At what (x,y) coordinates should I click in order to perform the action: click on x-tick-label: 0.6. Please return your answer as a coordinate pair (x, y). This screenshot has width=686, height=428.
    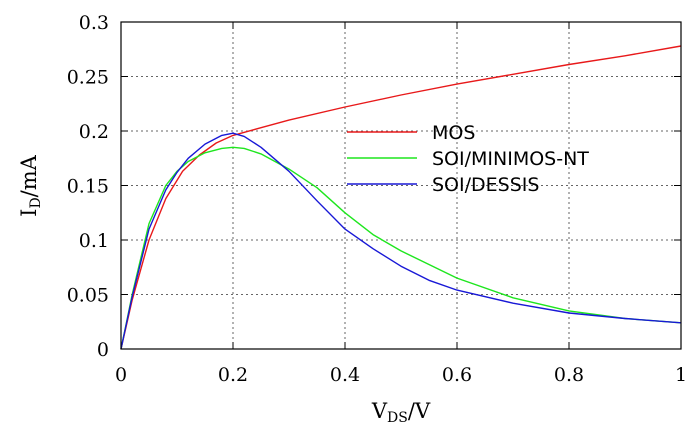
    Looking at the image, I should click on (457, 375).